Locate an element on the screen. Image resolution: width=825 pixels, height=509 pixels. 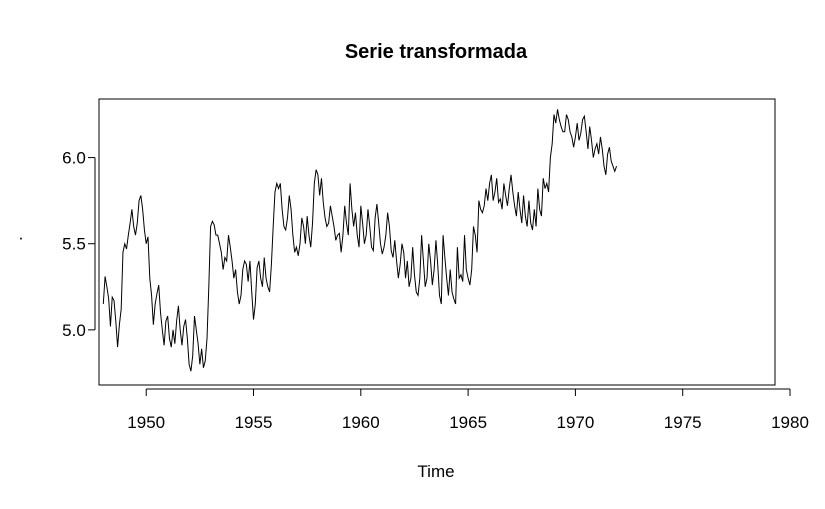
y-tick-label: 5.5 is located at coordinates (74, 244).